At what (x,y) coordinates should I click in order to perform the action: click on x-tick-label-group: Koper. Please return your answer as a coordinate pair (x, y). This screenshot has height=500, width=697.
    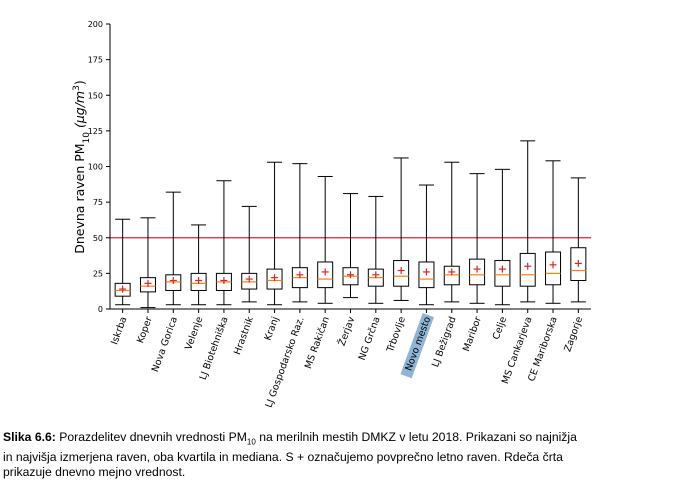
    Looking at the image, I should click on (145, 330).